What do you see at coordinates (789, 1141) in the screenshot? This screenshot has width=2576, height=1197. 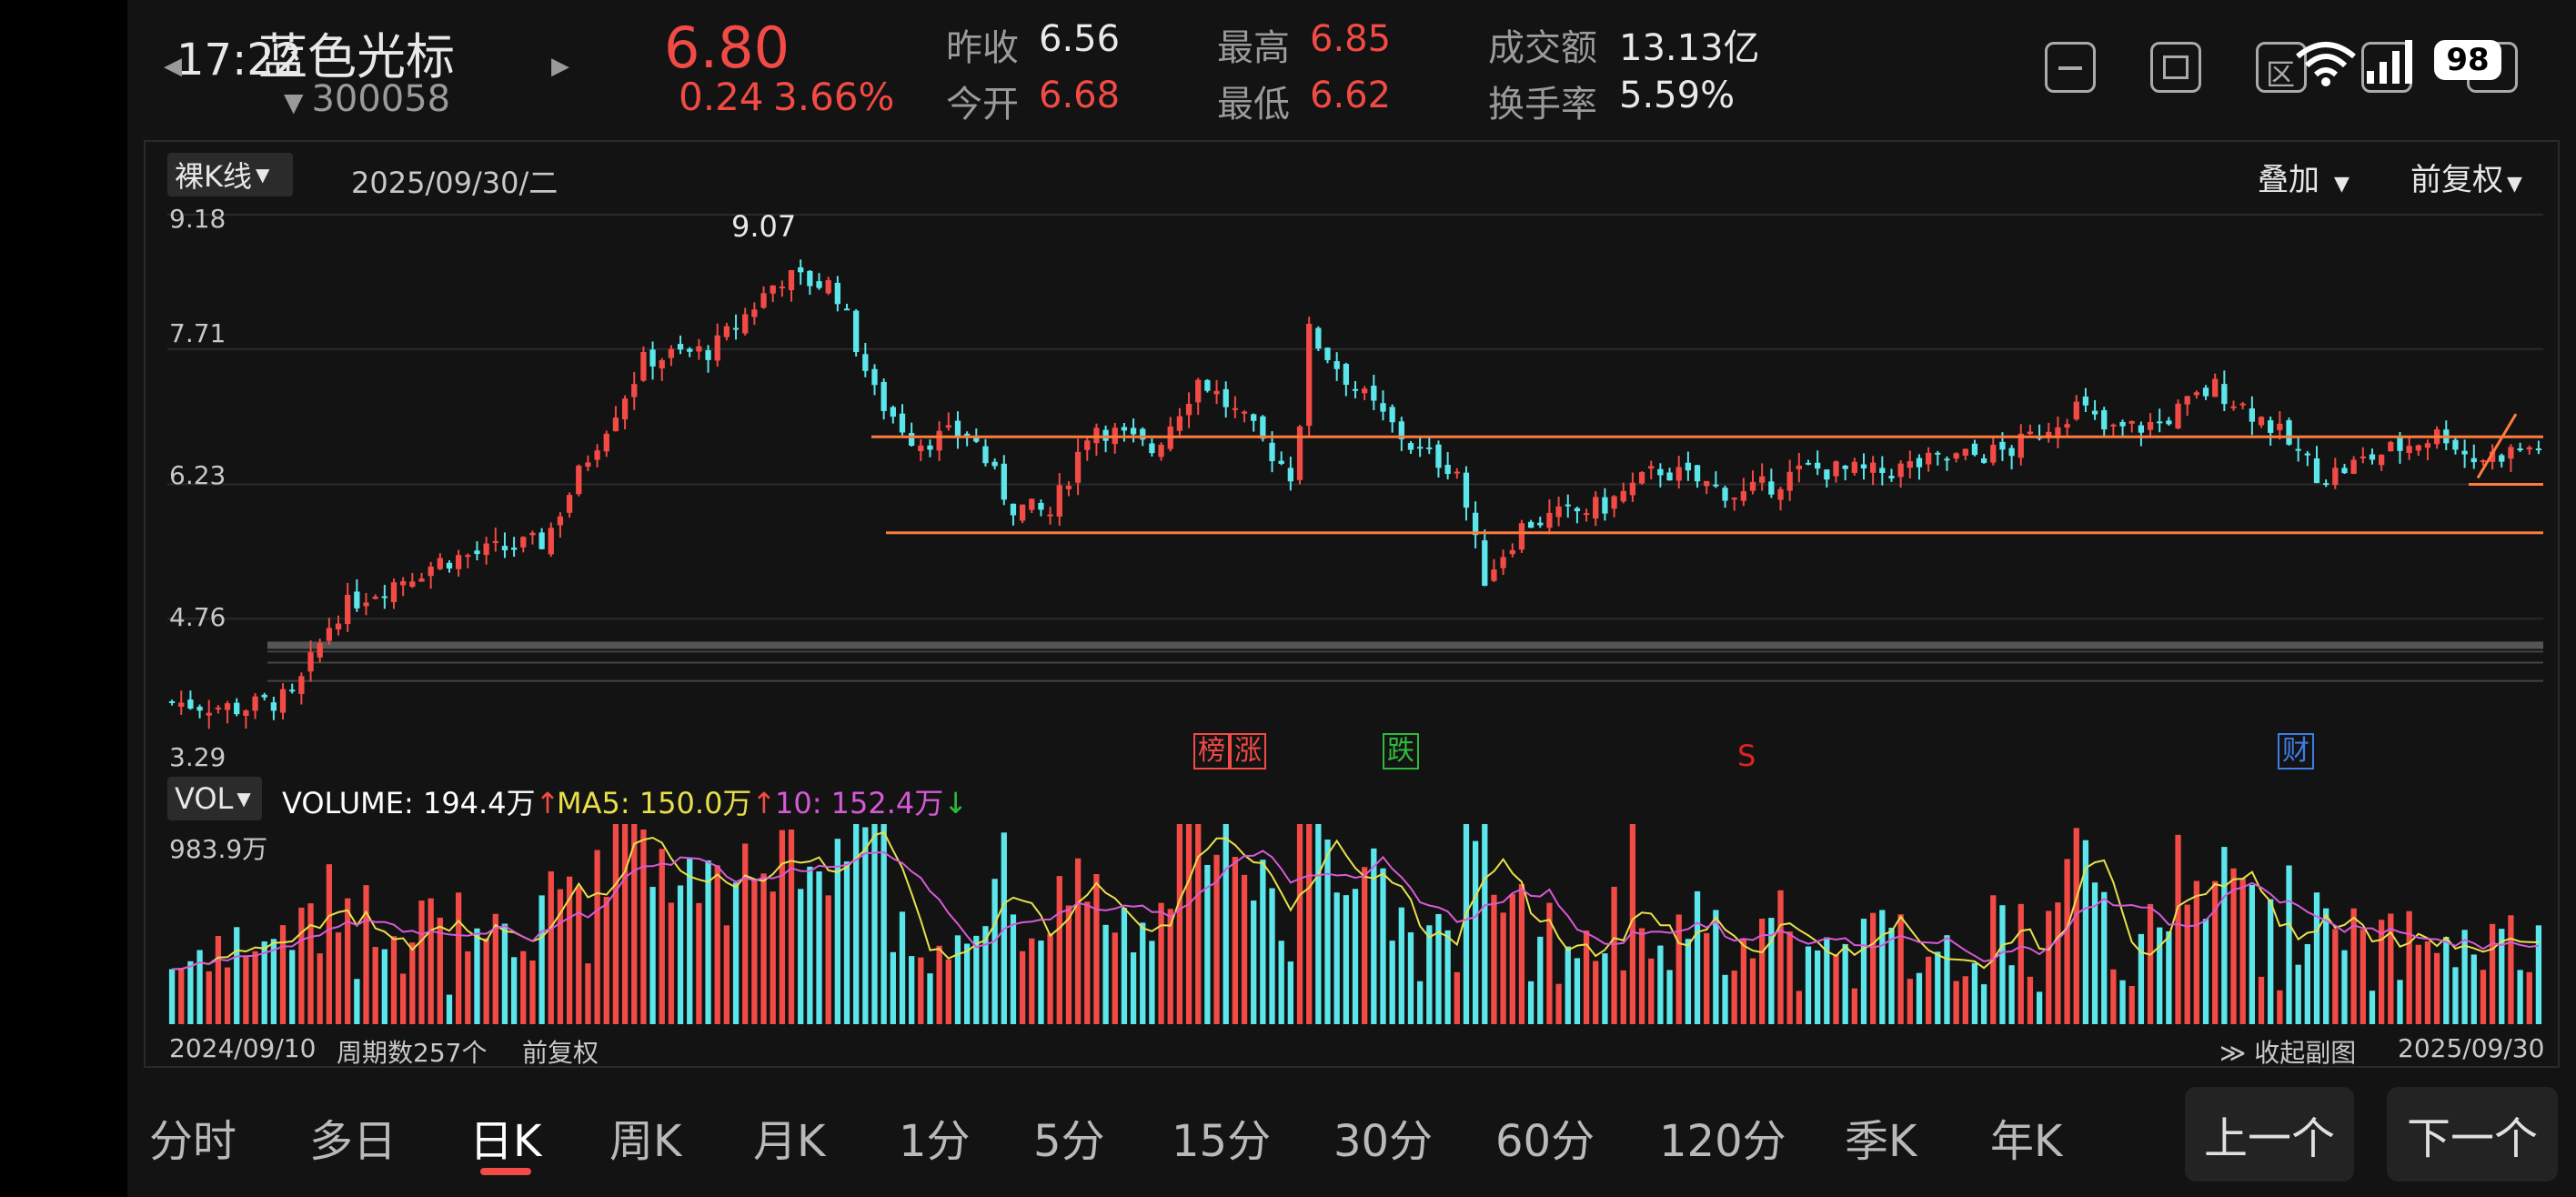 I see `tab-monthly: 月K` at bounding box center [789, 1141].